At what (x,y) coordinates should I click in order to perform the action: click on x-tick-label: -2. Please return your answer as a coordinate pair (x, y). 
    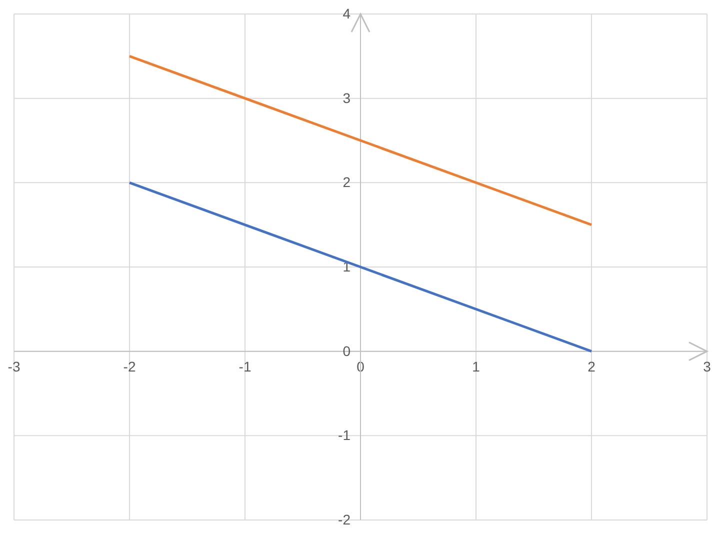
    Looking at the image, I should click on (129, 366).